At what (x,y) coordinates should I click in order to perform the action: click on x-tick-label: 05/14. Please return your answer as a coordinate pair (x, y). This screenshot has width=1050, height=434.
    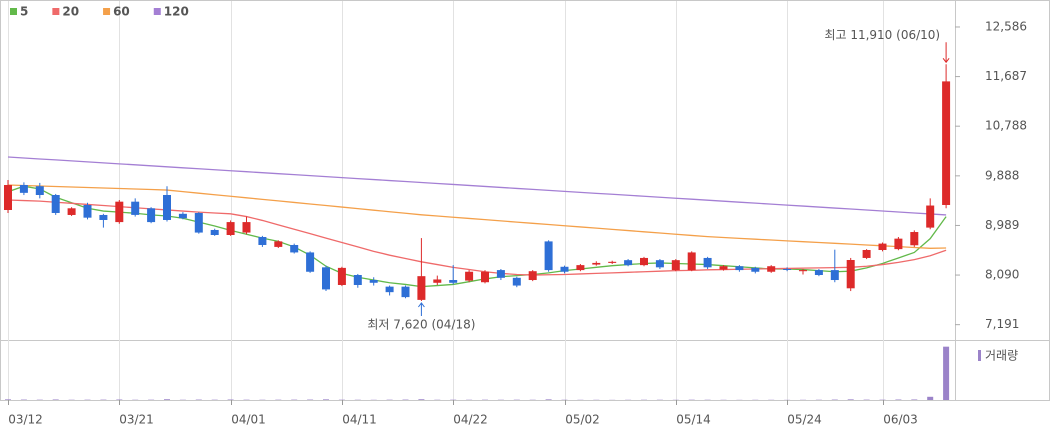
    Looking at the image, I should click on (693, 420).